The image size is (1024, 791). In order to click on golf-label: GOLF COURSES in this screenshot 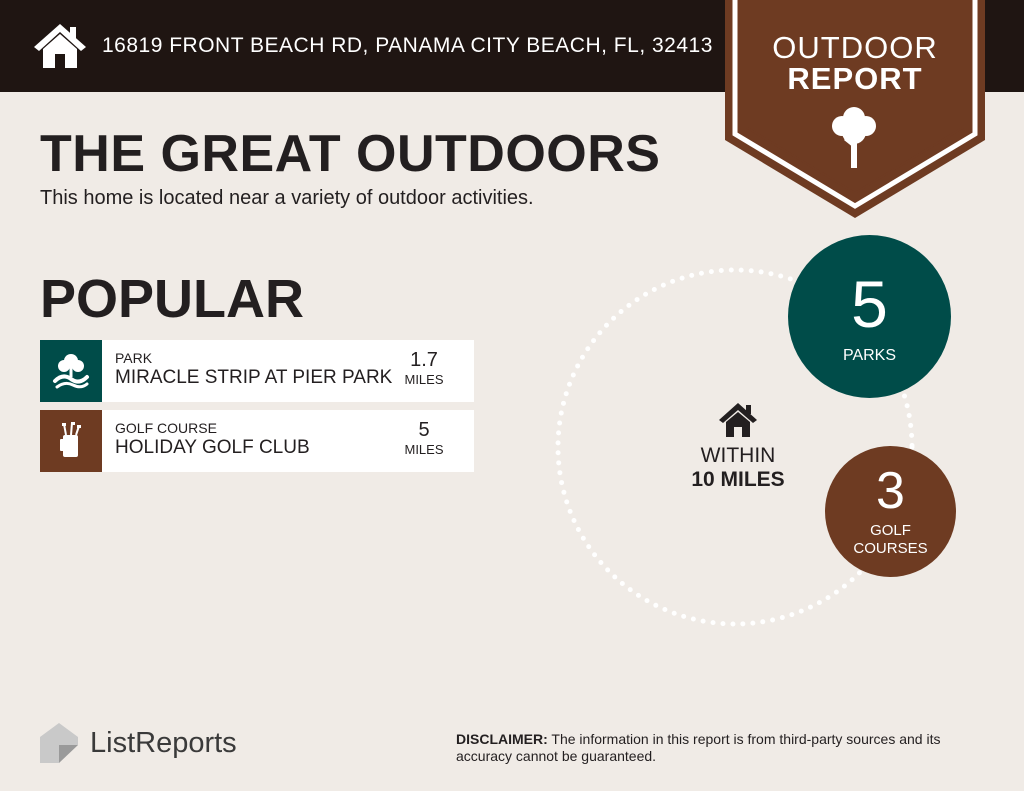, I will do `click(890, 539)`.